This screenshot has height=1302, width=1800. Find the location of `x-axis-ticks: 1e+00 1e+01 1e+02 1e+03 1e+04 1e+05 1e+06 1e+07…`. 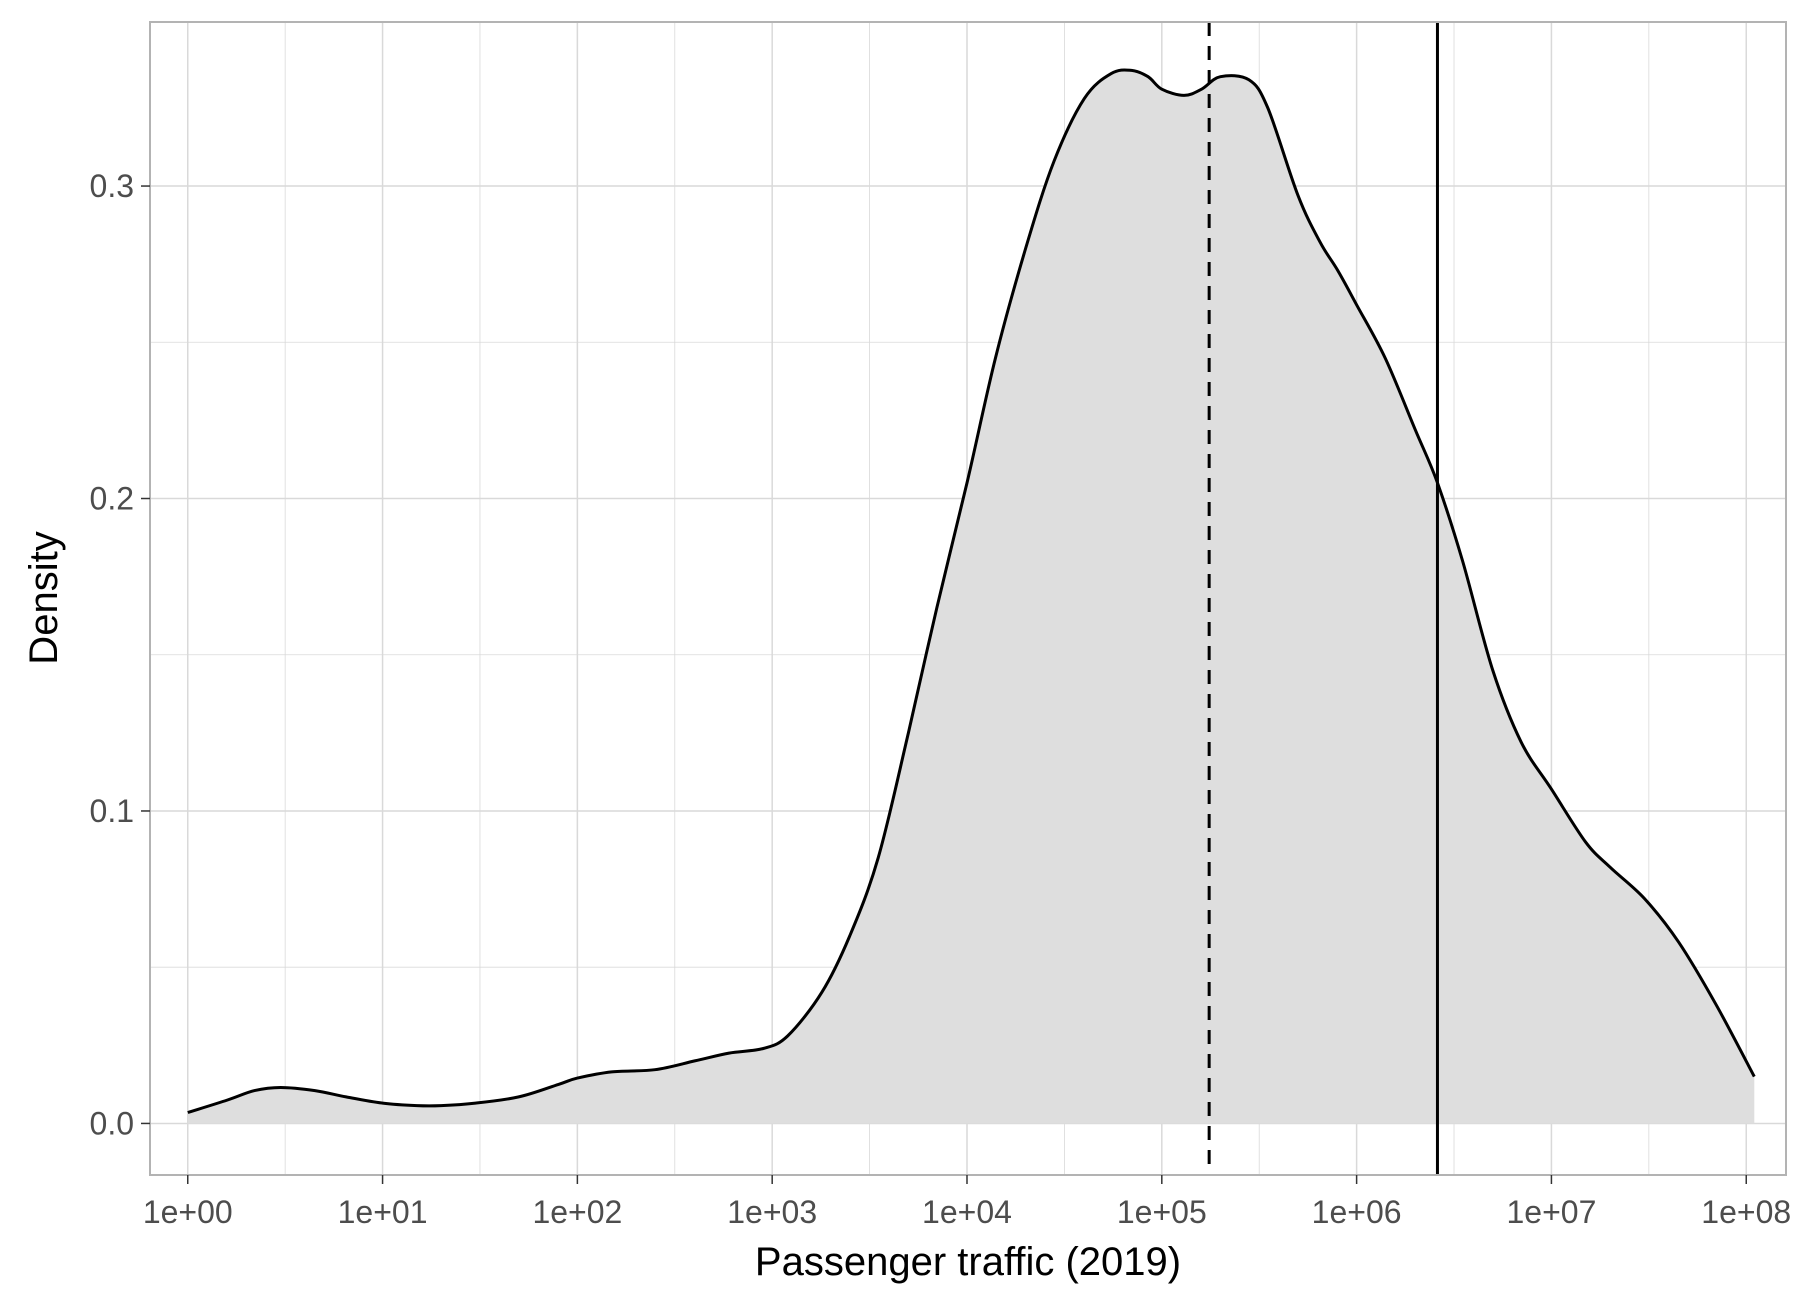

x-axis-ticks: 1e+00 1e+01 1e+02 1e+03 1e+04 1e+05 1e+06 1e+07… is located at coordinates (967, 1202).